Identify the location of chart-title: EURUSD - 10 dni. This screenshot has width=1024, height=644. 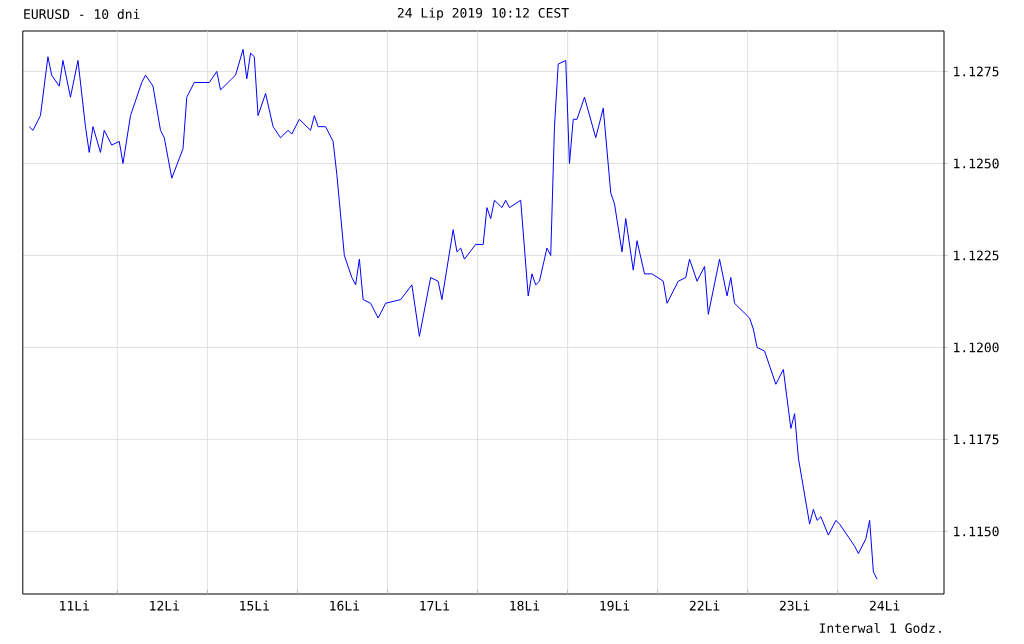
(82, 14).